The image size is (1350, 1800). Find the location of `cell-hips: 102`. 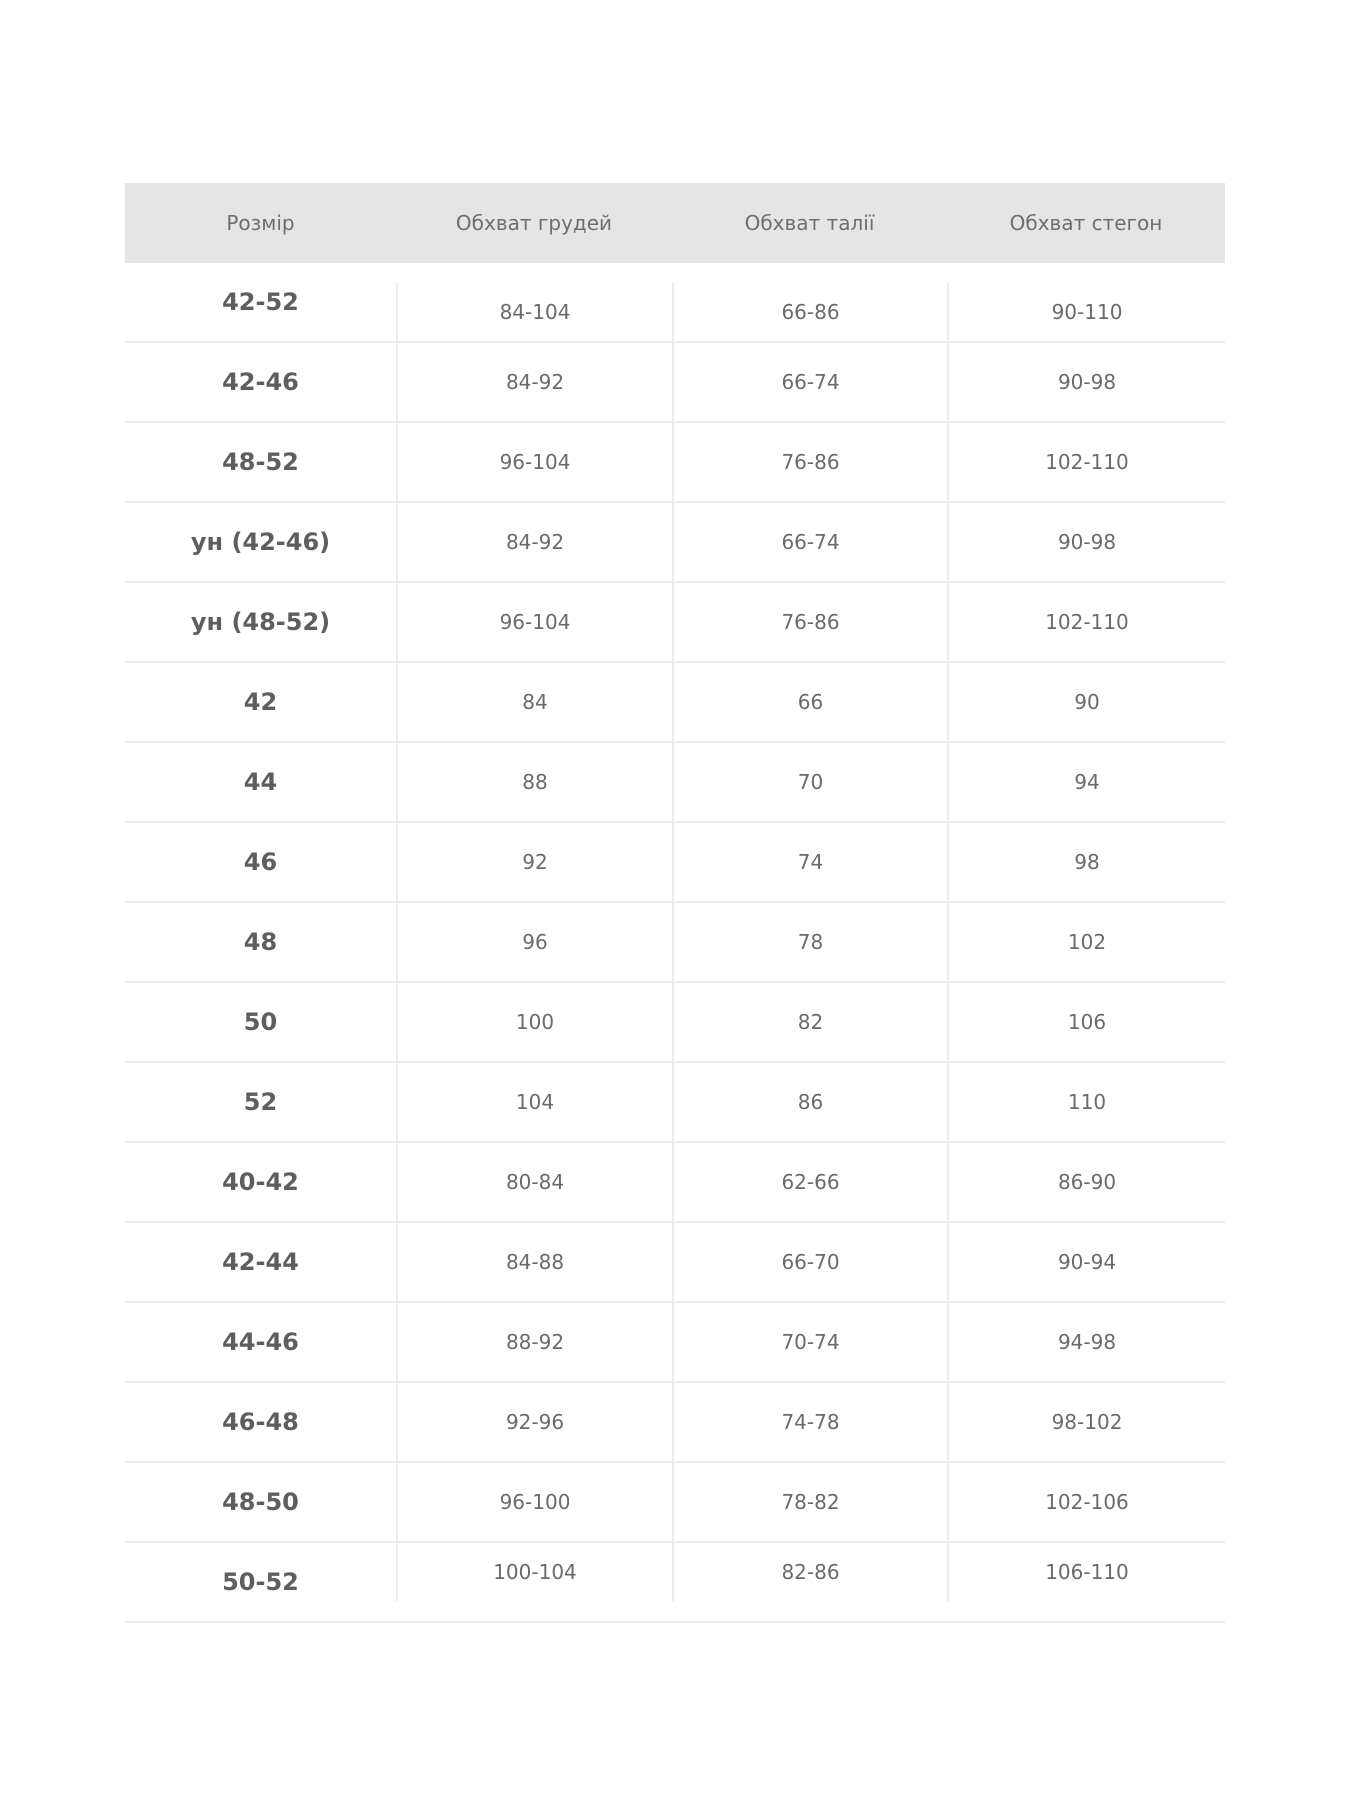

cell-hips: 102 is located at coordinates (1086, 942).